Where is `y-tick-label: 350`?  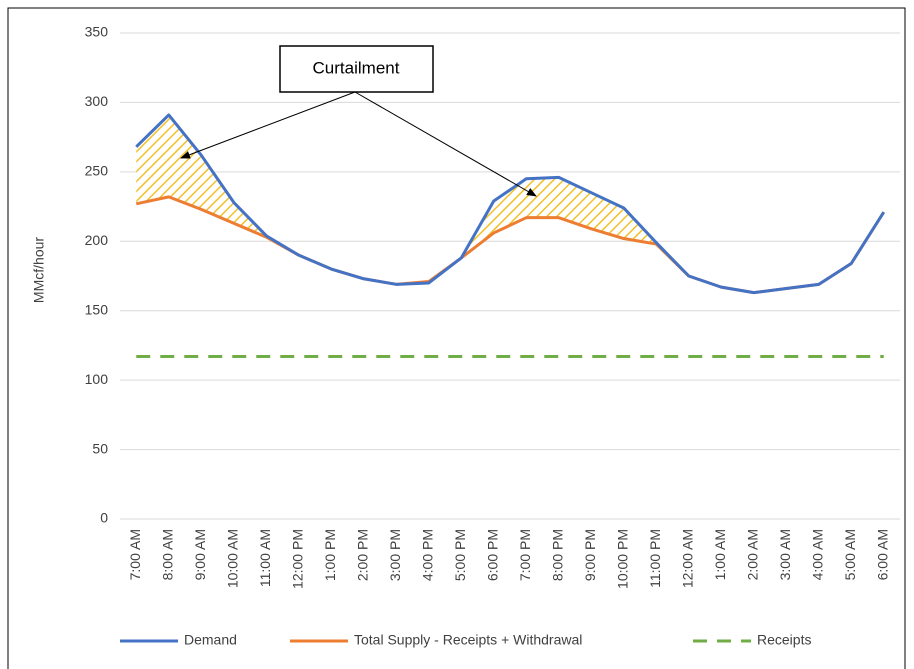 y-tick-label: 350 is located at coordinates (97, 32).